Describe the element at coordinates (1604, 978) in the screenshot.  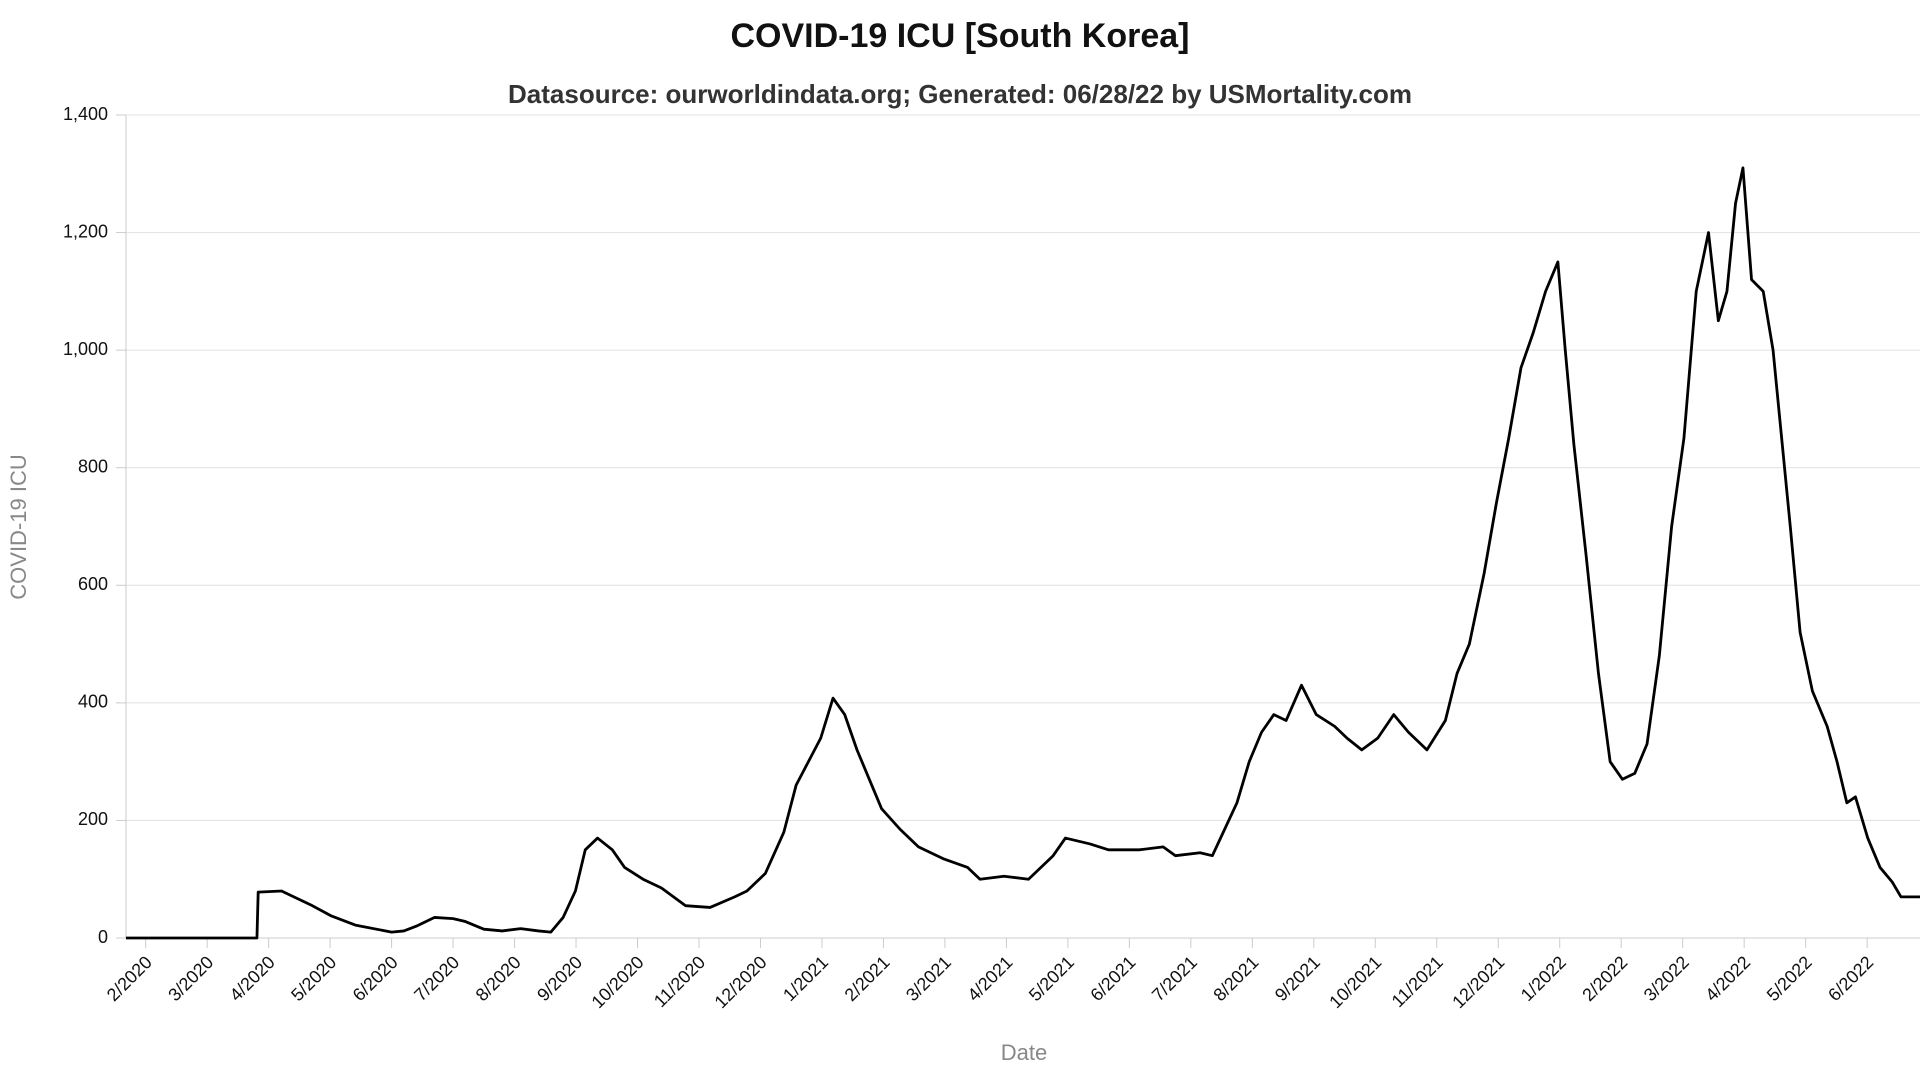
I see `x-tick-label: 2/2022` at that location.